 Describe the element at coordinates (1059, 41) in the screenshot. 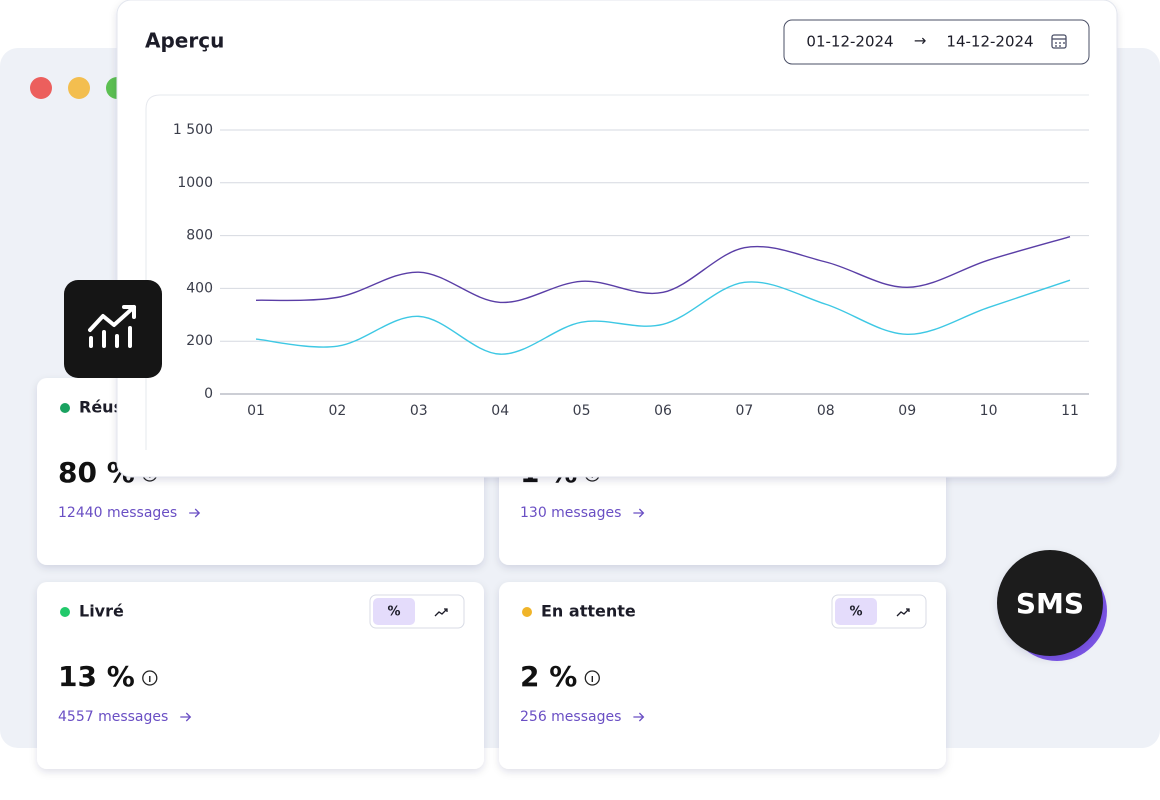

I see `calendar-icon` at that location.